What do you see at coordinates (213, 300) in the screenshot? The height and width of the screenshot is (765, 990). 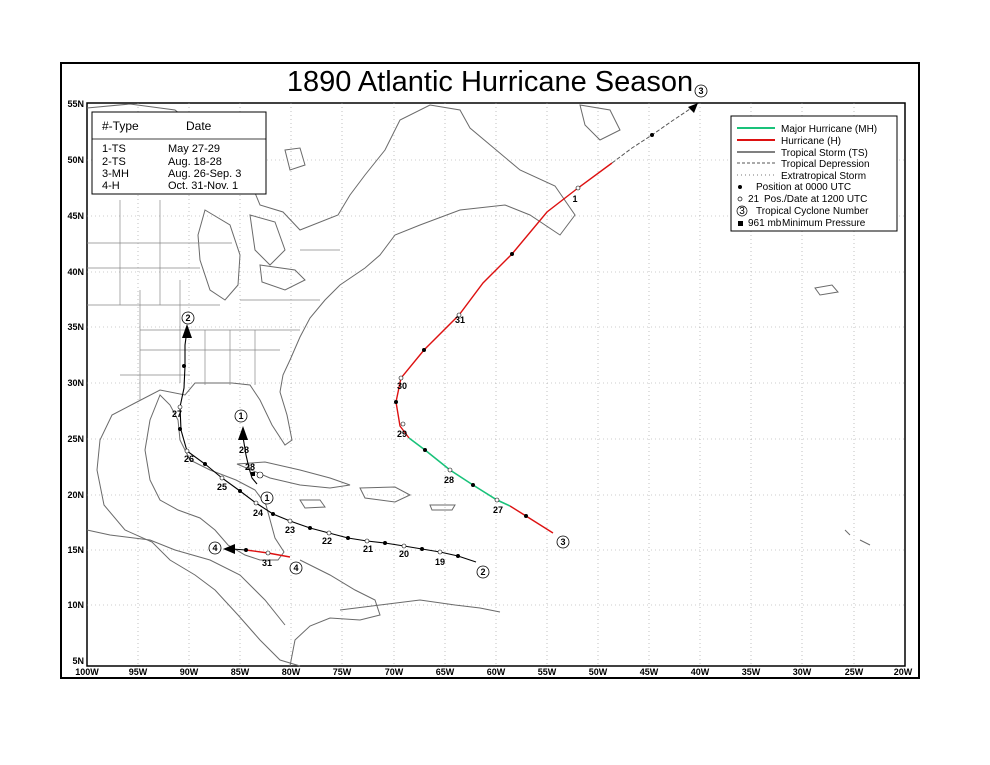 I see `political-boundaries` at bounding box center [213, 300].